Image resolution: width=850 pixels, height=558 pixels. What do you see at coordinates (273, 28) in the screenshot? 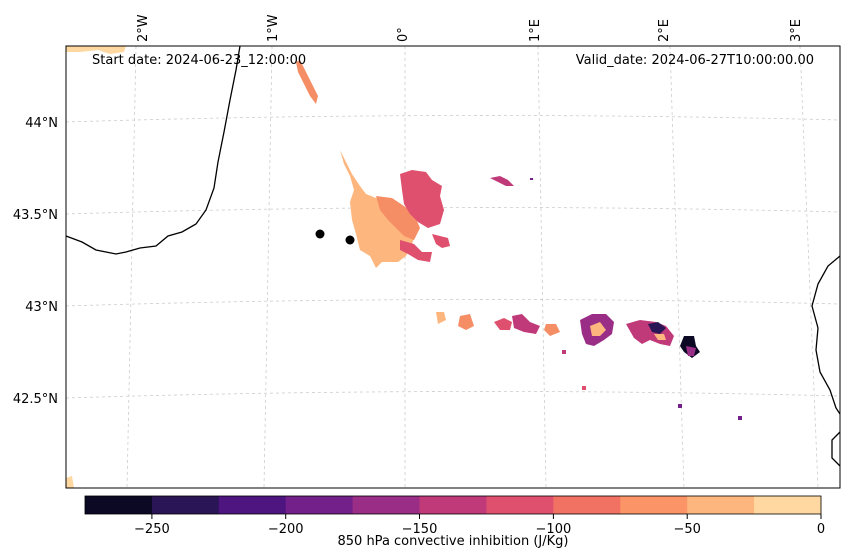
I see `lon-label-1w: 1°W` at bounding box center [273, 28].